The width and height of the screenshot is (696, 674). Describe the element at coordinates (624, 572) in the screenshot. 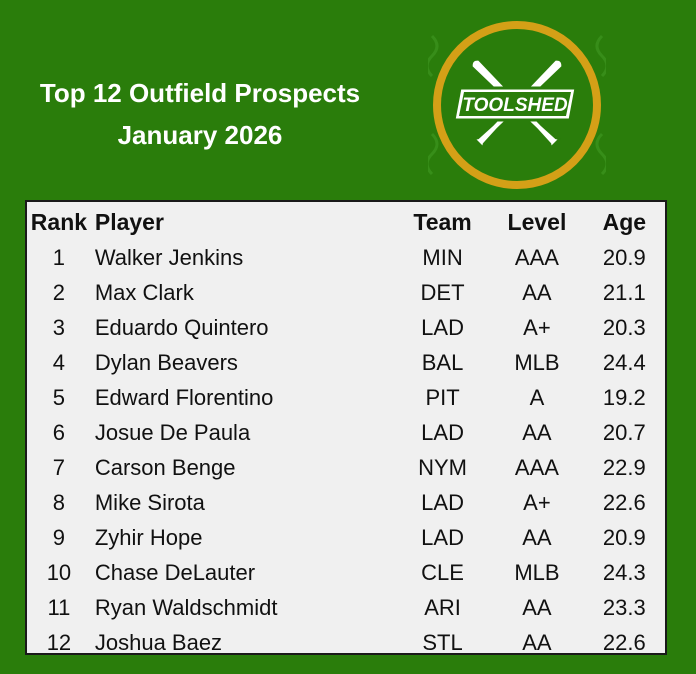

I see `age-cell: 24.3` at that location.